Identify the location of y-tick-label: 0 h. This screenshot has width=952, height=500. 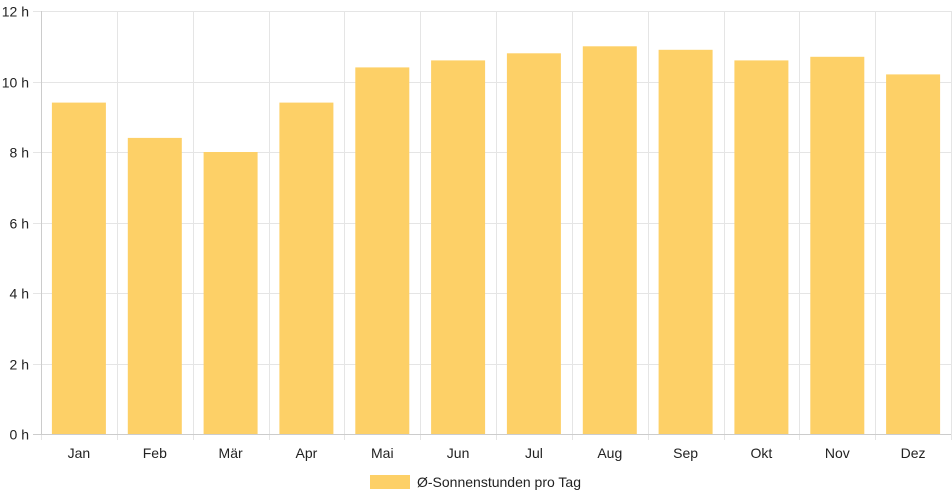
(19, 435).